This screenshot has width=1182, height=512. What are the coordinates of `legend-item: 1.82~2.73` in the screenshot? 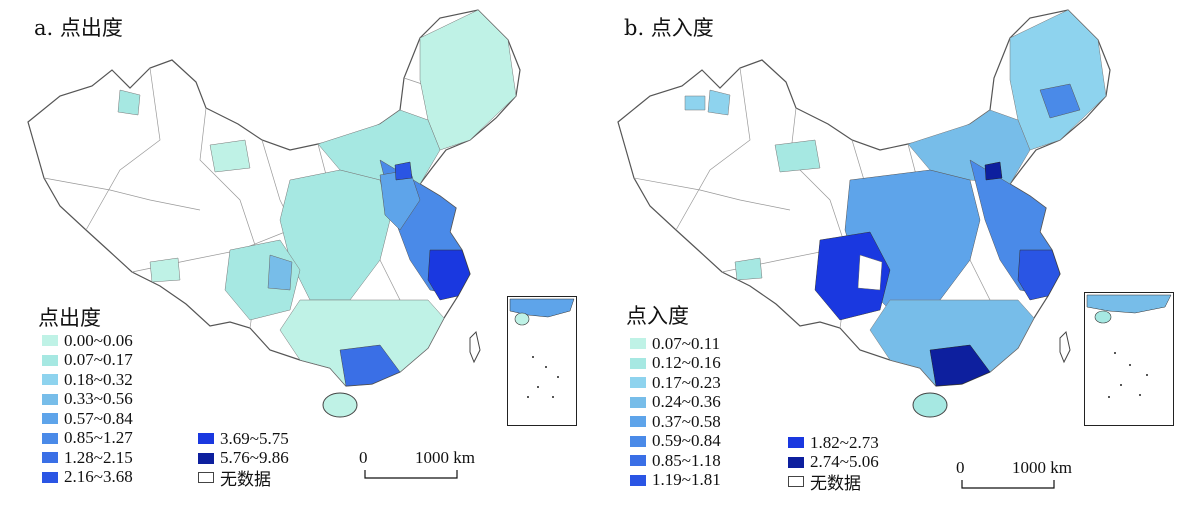 It's located at (833, 443).